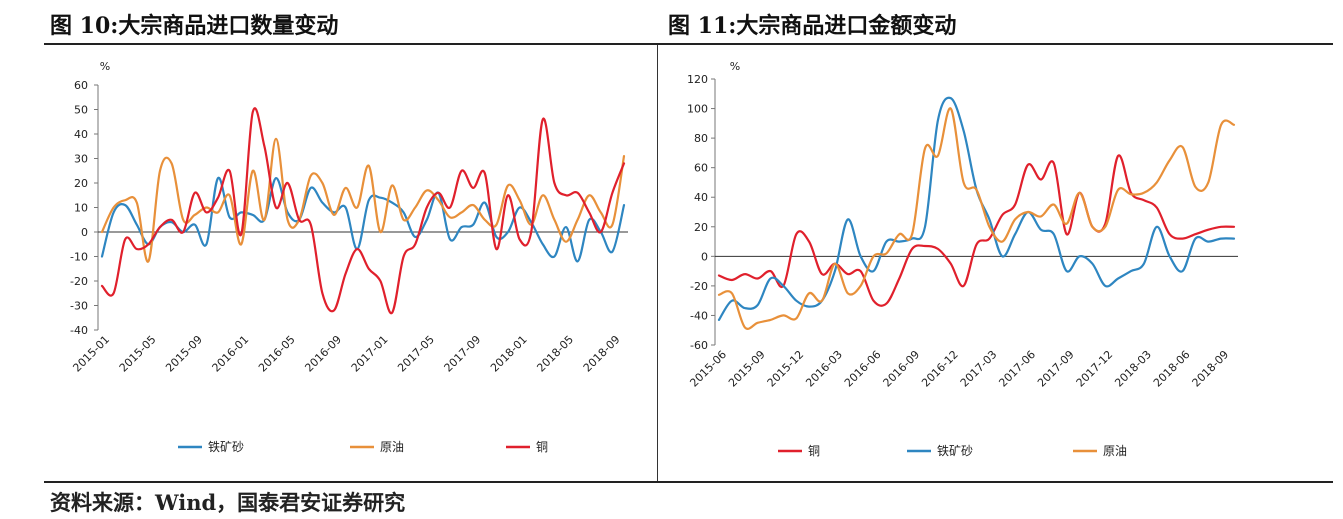 The image size is (1343, 519). I want to click on series-line-原油, so click(363, 200).